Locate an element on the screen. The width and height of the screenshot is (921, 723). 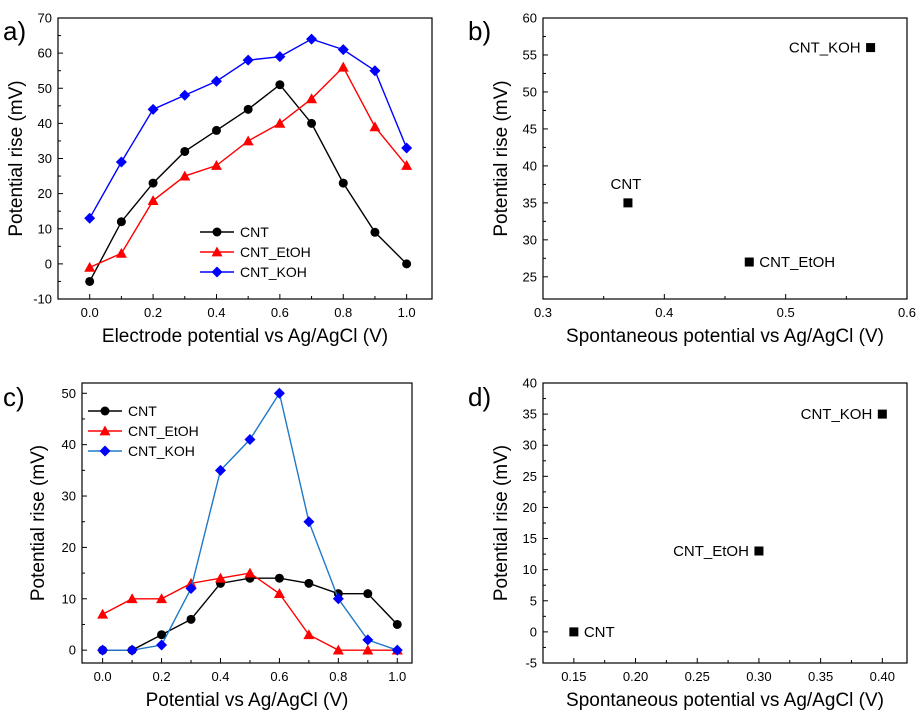
x-tick-label: 0.35 is located at coordinates (820, 676).